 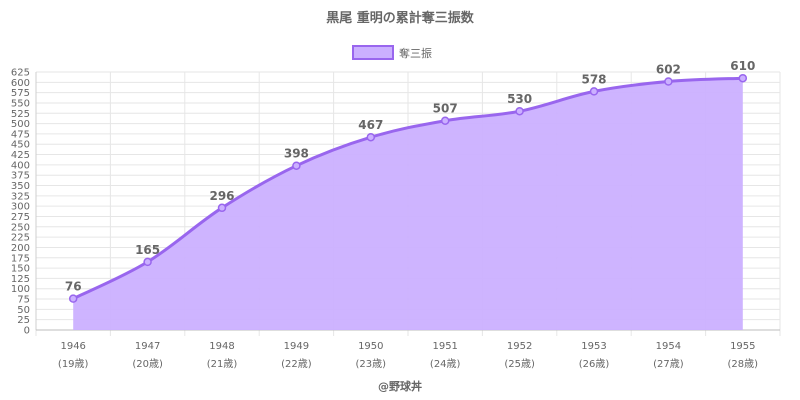 What do you see at coordinates (20, 124) in the screenshot?
I see `y-tick-label: 500` at bounding box center [20, 124].